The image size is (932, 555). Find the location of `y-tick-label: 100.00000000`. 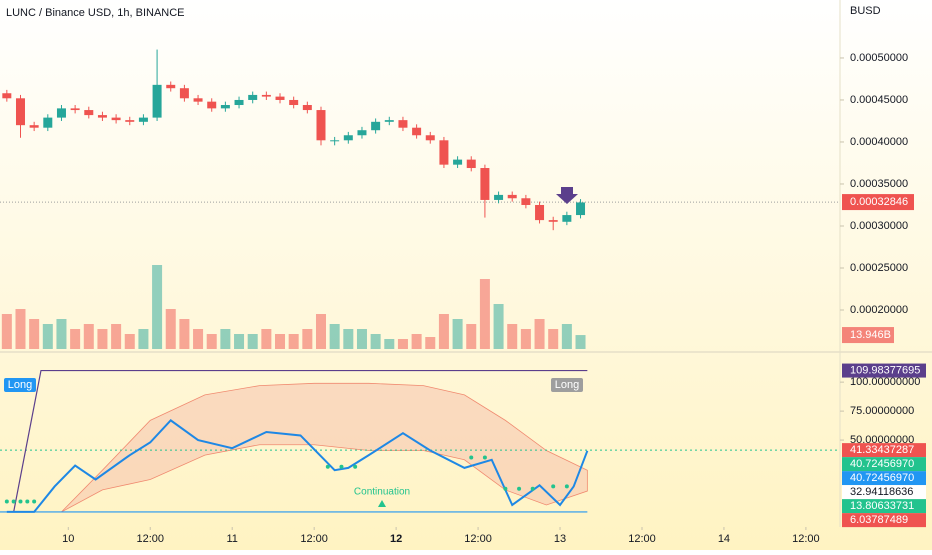

y-tick-label: 100.00000000 is located at coordinates (885, 382).